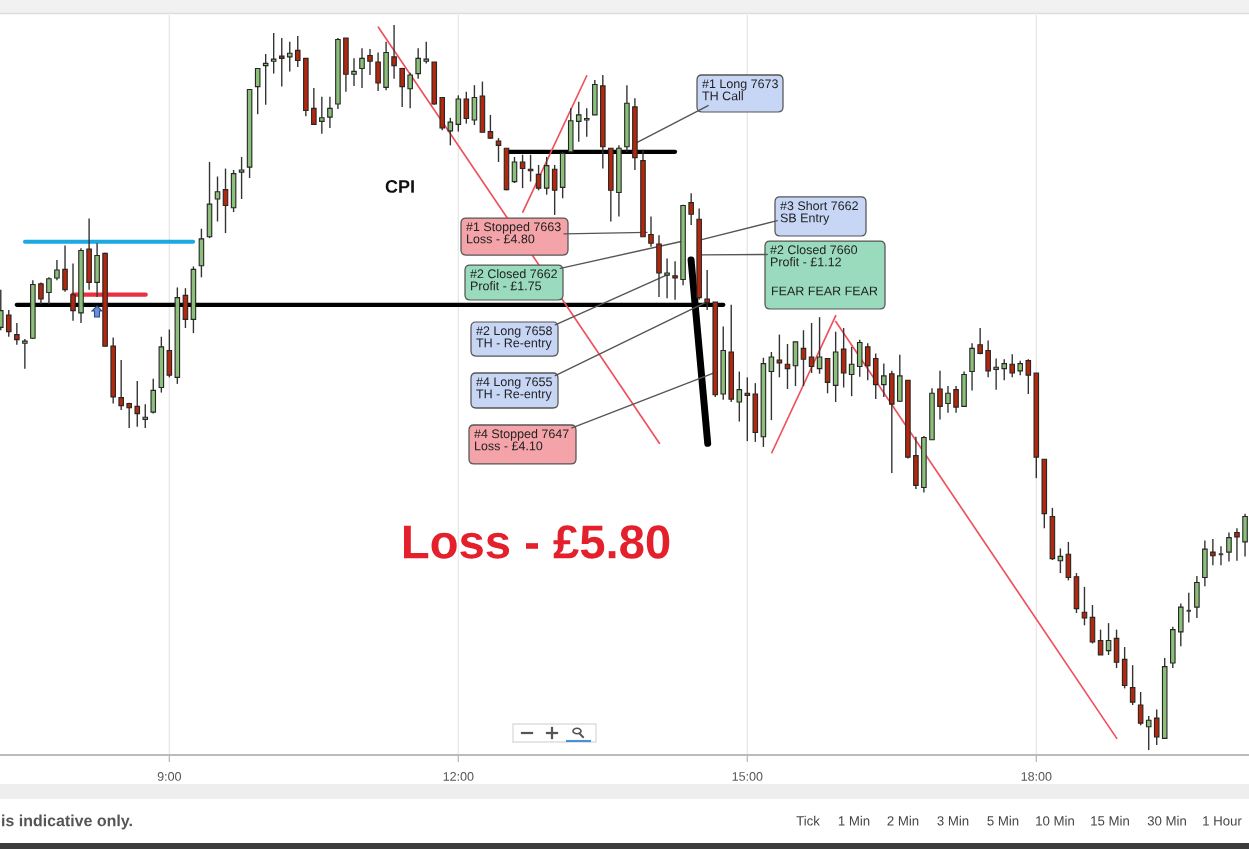 The image size is (1249, 849). I want to click on annotation: Loss - £5.80, so click(537, 542).